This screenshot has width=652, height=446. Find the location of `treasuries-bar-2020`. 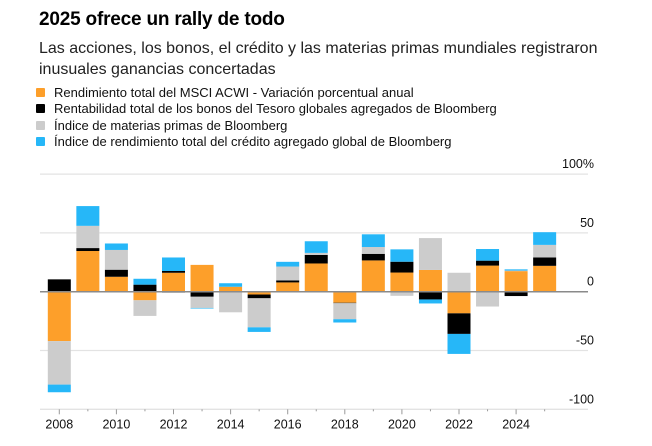

treasuries-bar-2020 is located at coordinates (402, 267).